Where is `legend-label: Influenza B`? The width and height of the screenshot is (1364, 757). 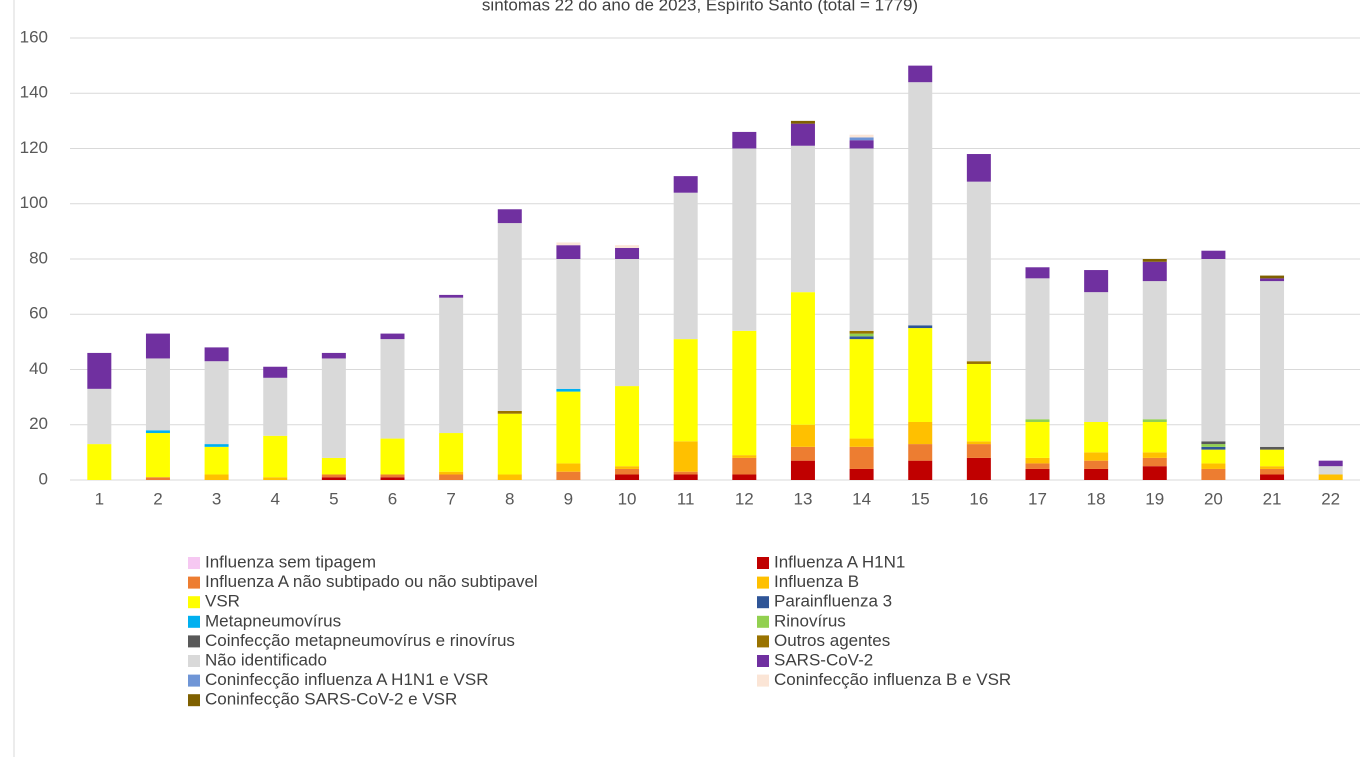 legend-label: Influenza B is located at coordinates (816, 581).